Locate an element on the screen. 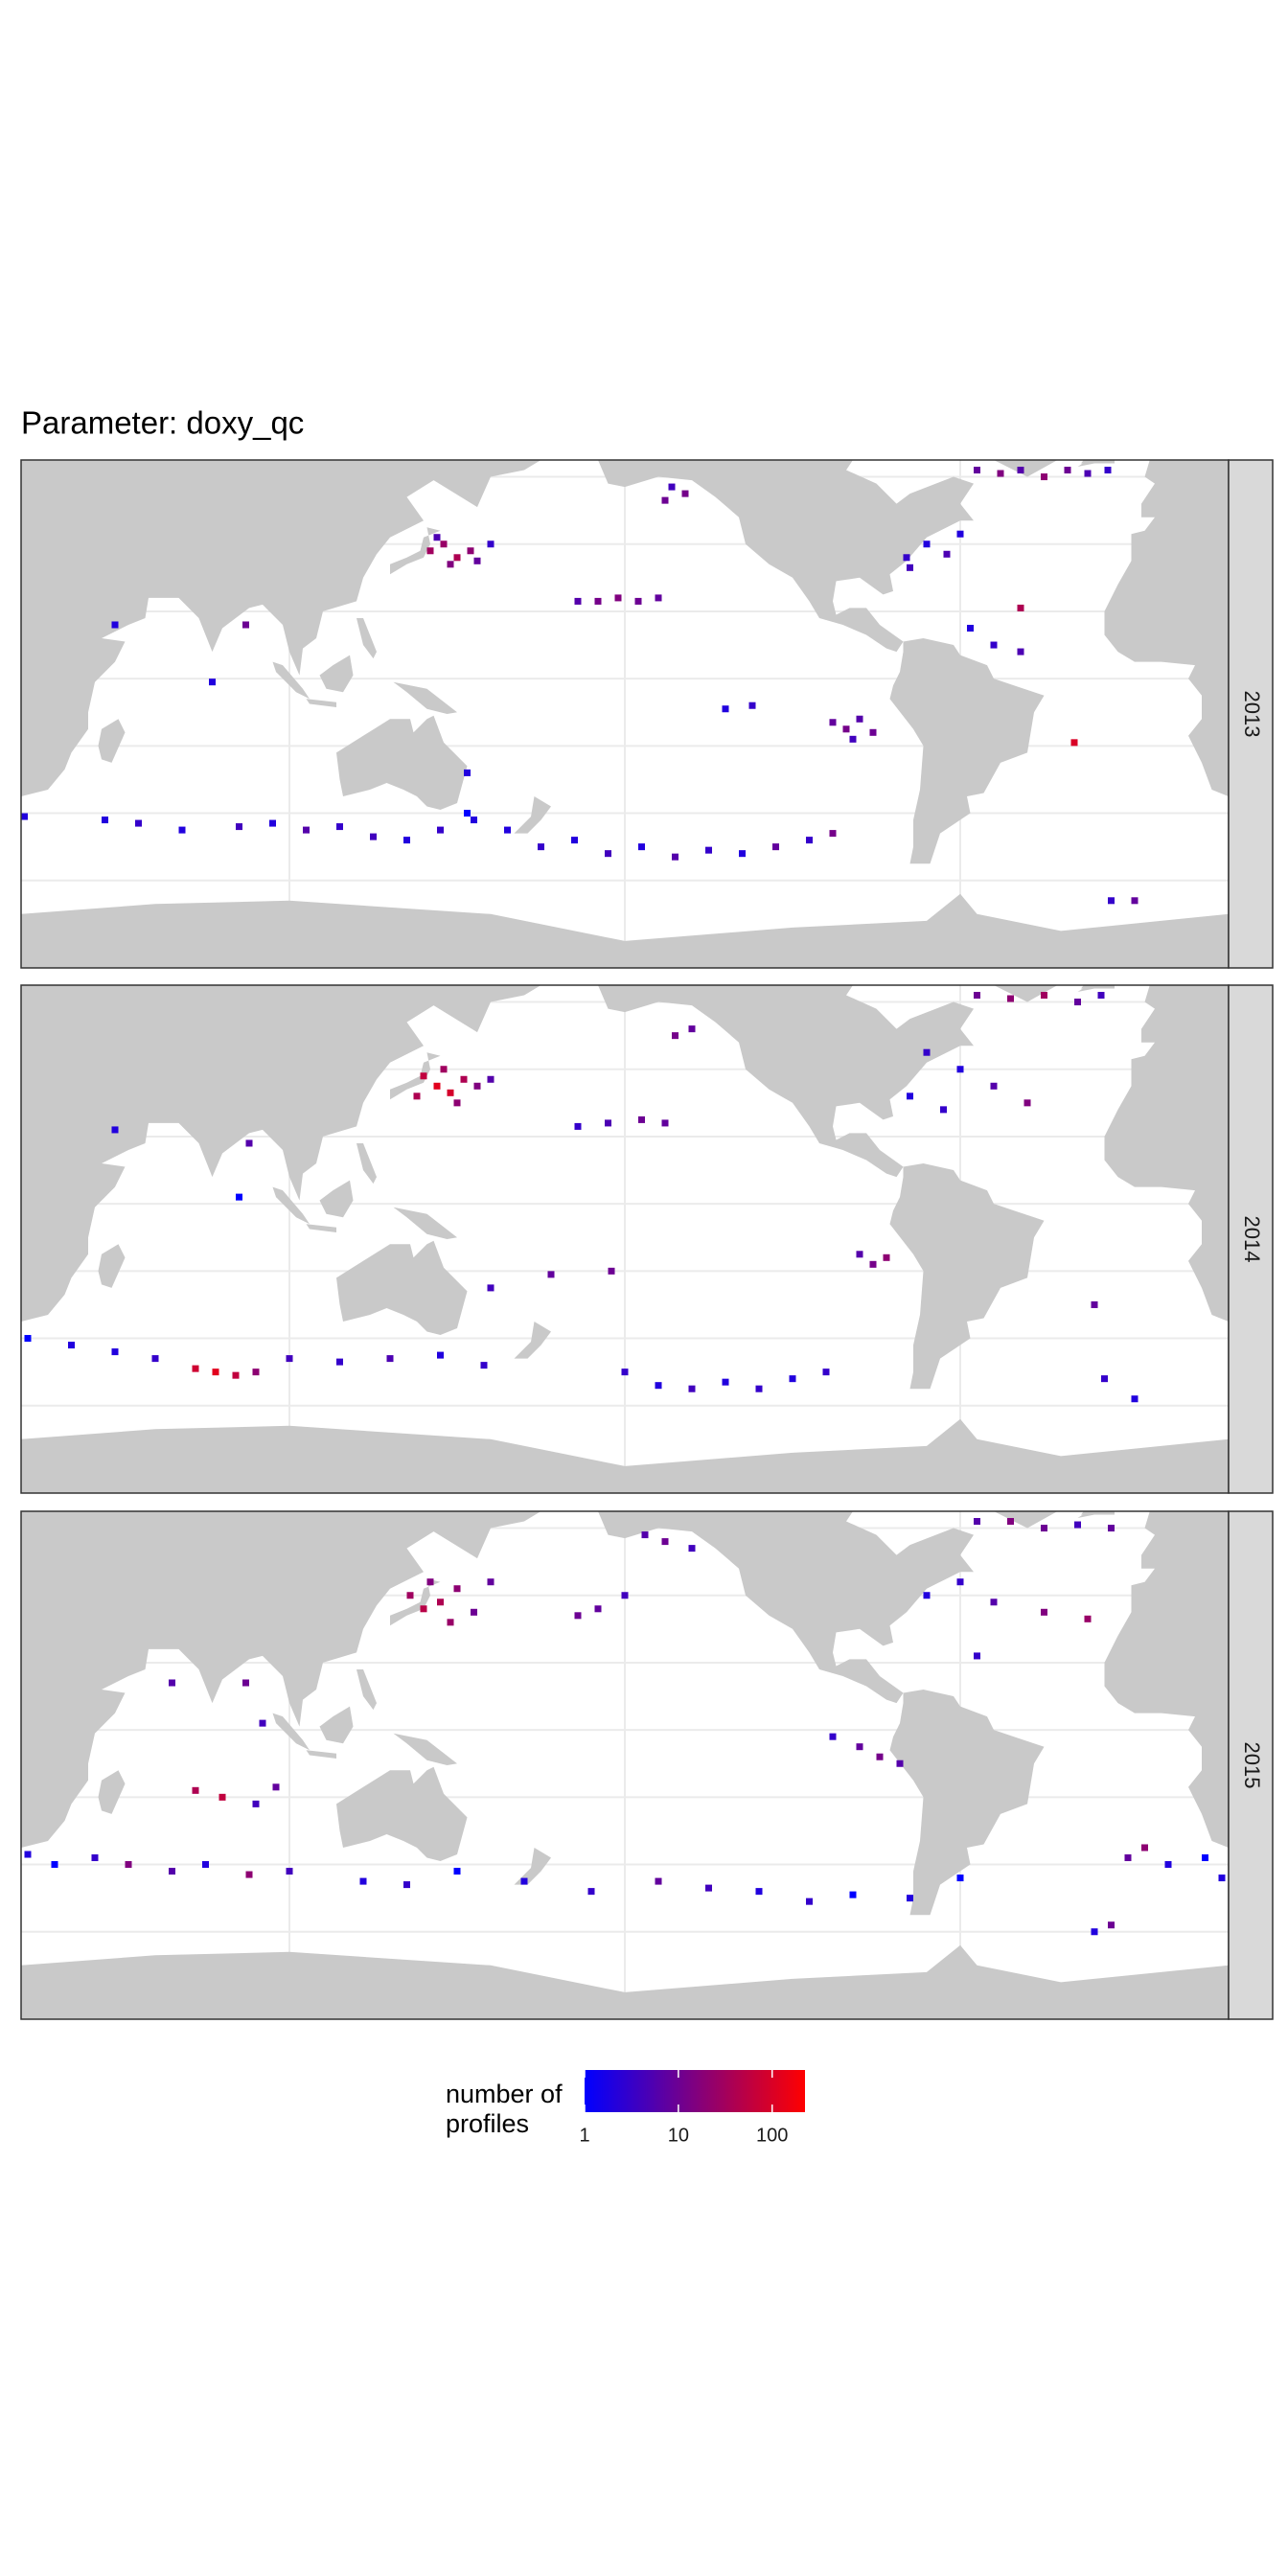  facet-label: 2013 is located at coordinates (1252, 714).